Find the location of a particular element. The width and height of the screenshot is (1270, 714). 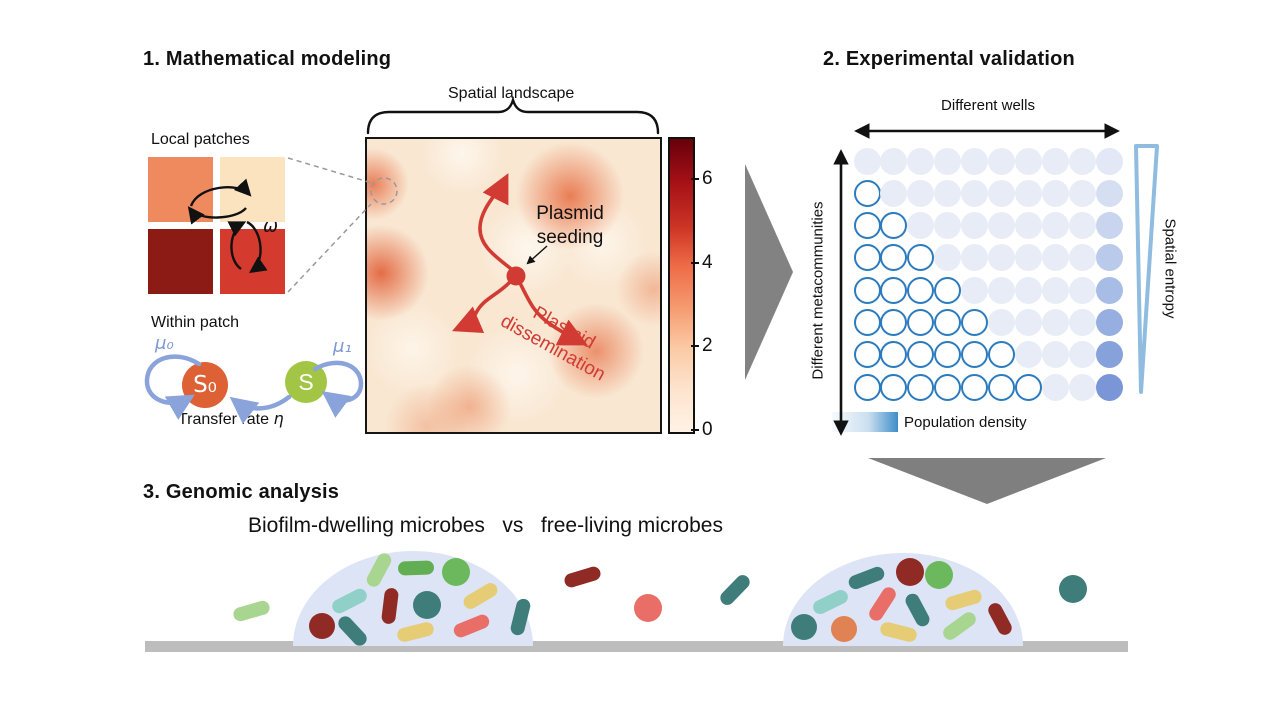

section3-title: 3. Genomic analysis is located at coordinates (241, 492).